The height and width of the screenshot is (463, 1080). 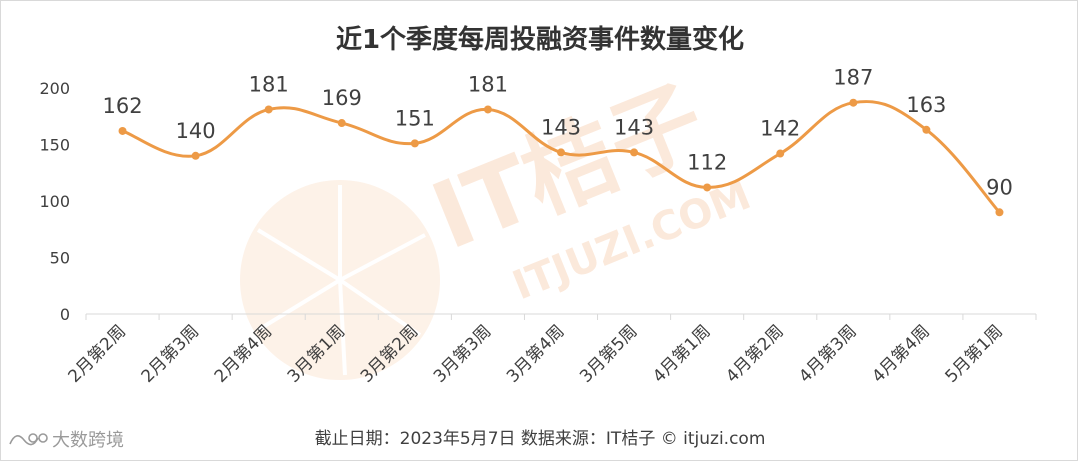 I want to click on data-label: 112, so click(x=707, y=162).